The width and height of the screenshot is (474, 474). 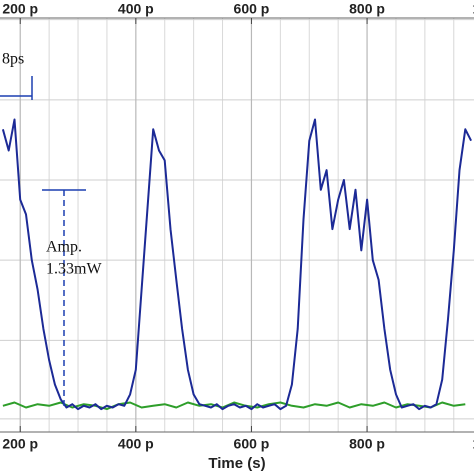 I want to click on x-tick-label: 600 p, so click(x=252, y=444).